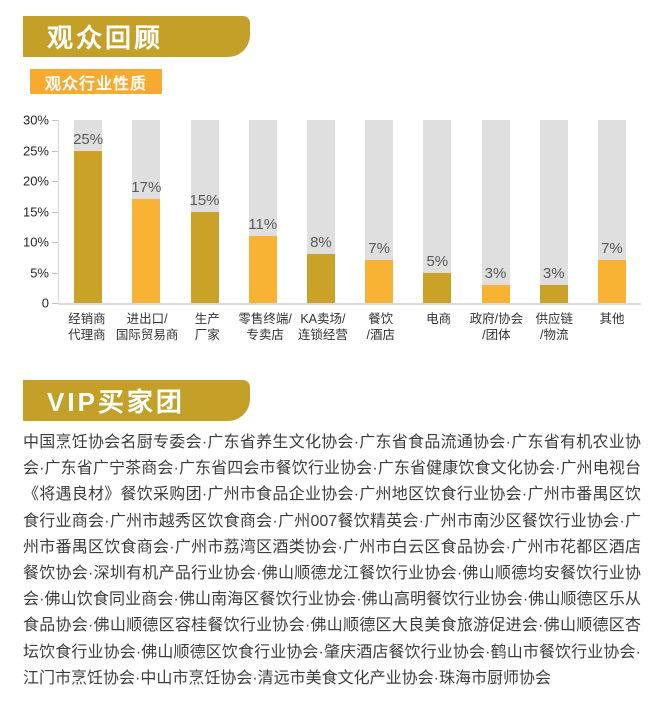  Describe the element at coordinates (204, 200) in the screenshot. I see `bar-value-label: 15%` at that location.